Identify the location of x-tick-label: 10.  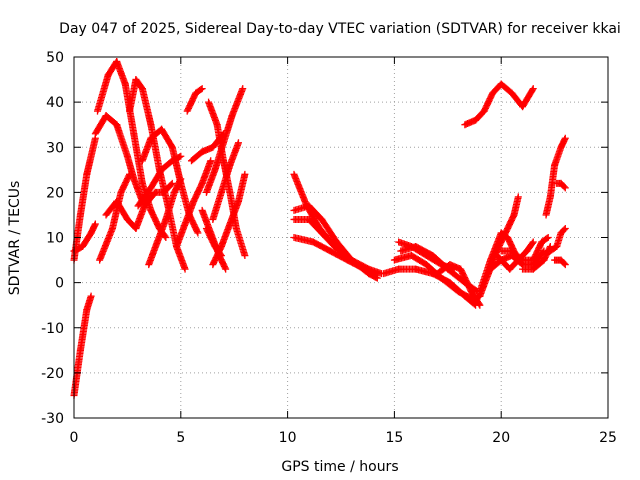
(288, 438).